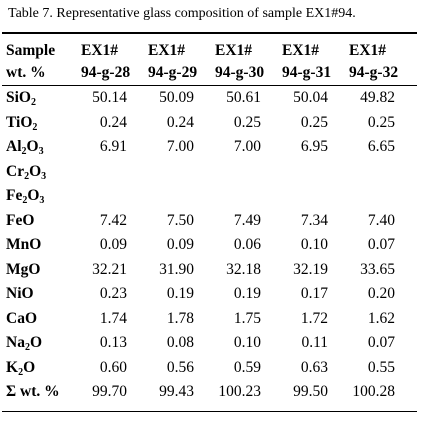  Describe the element at coordinates (25, 196) in the screenshot. I see `oxide-label: Fe2O3` at that location.